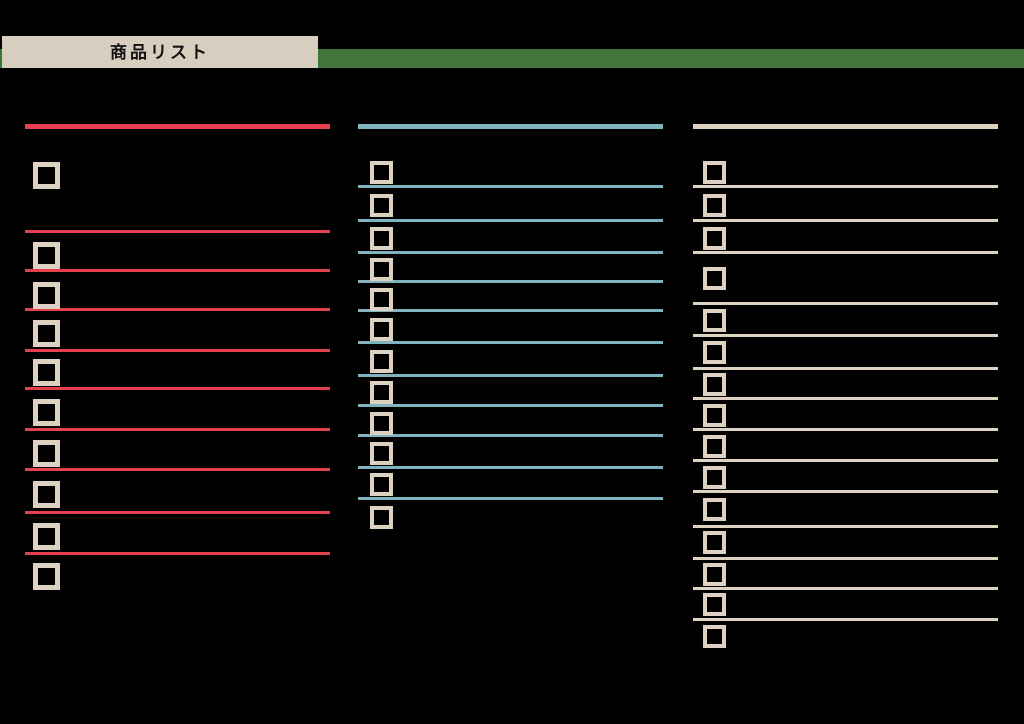 Image resolution: width=1024 pixels, height=724 pixels. I want to click on page-title: 商品リスト, so click(160, 52).